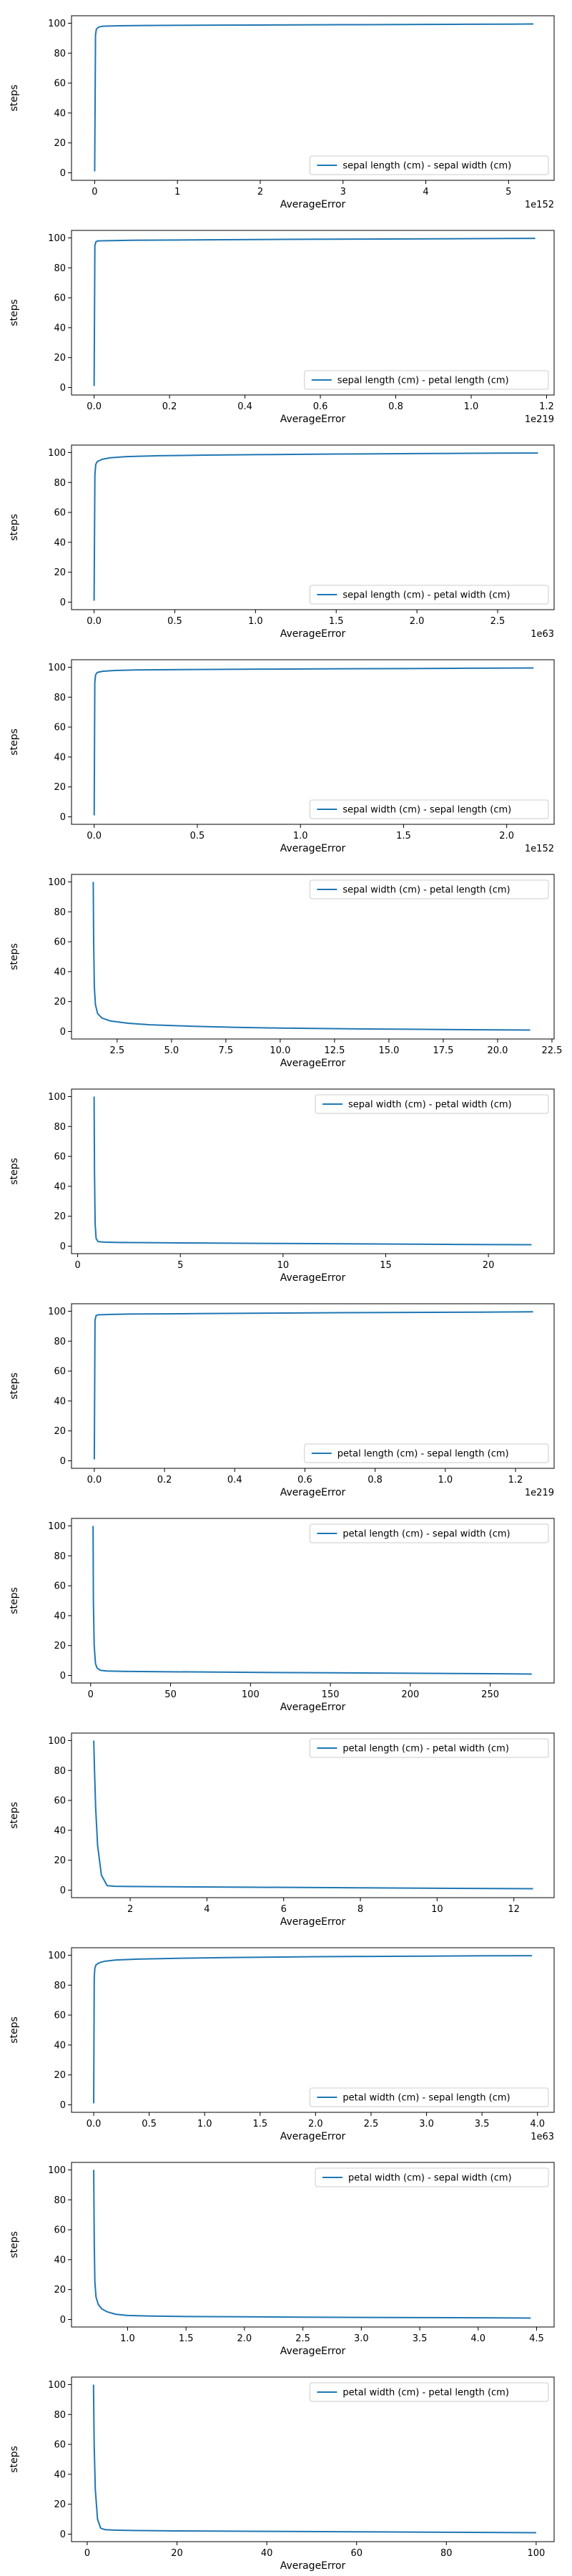 This screenshot has height=2576, width=572. What do you see at coordinates (130, 1909) in the screenshot?
I see `x-tick-label: 2` at bounding box center [130, 1909].